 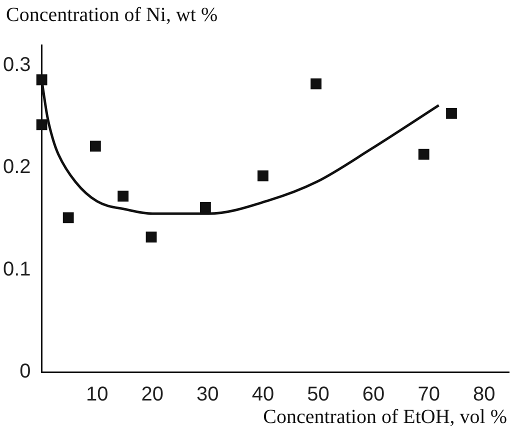 I want to click on x-tick-label: 70, so click(x=429, y=395).